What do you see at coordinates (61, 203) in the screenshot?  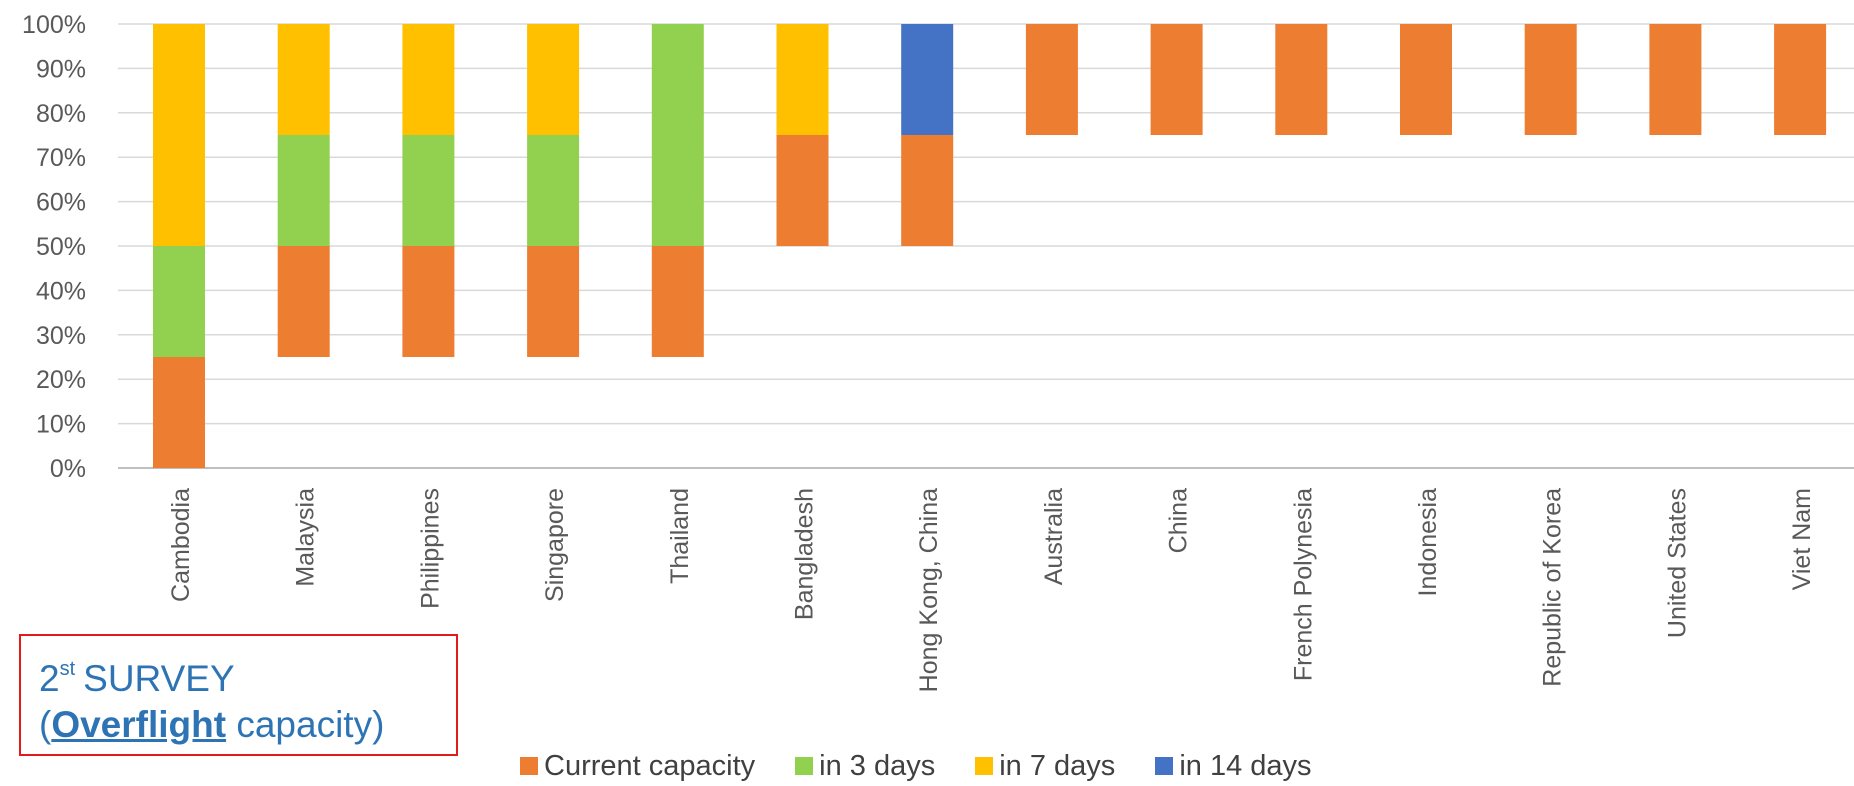 I see `y-tick-label: 60%` at bounding box center [61, 203].